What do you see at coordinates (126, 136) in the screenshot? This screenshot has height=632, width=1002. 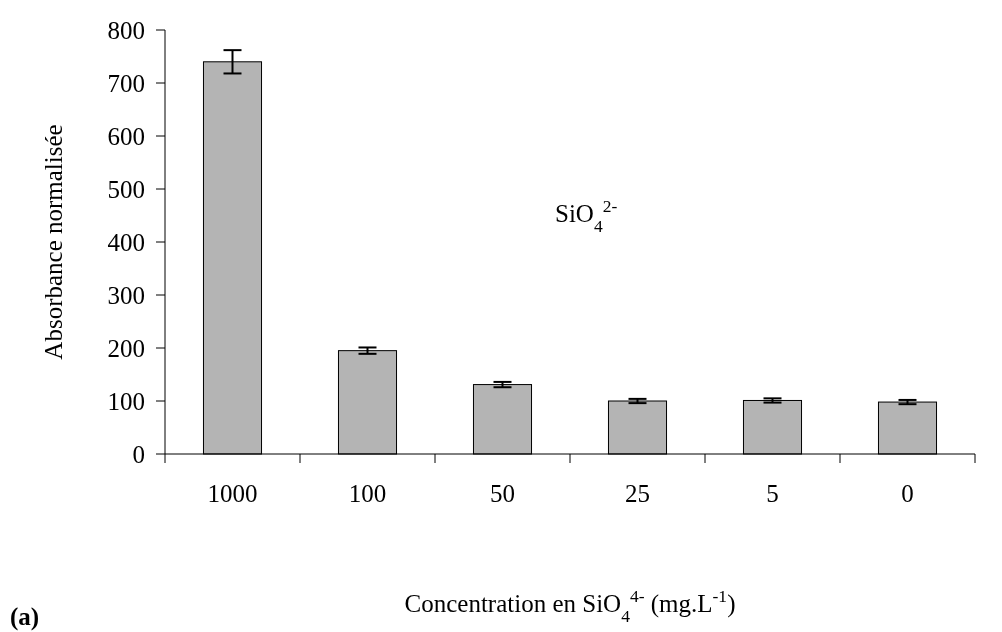 I see `y-tick-label: 600` at bounding box center [126, 136].